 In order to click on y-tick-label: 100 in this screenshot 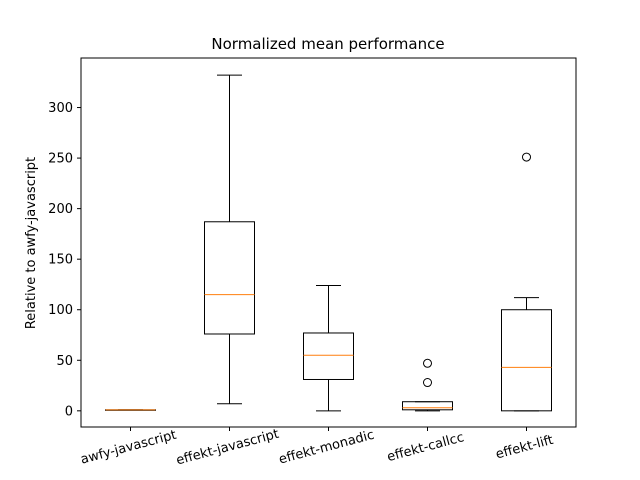, I will do `click(60, 310)`.